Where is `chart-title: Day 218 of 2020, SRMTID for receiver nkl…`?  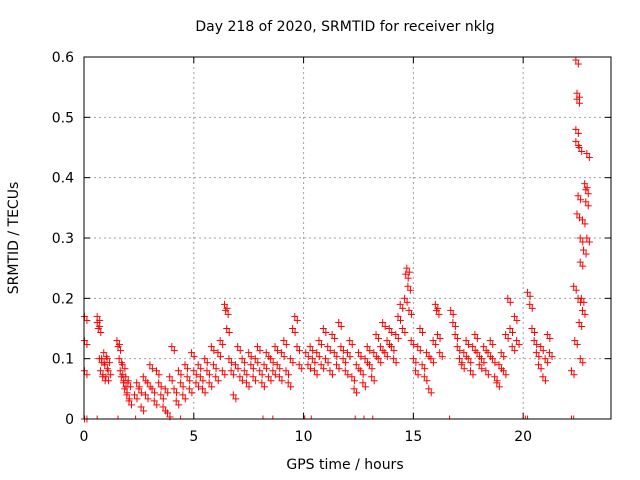
chart-title: Day 218 of 2020, SRMTID for receiver nkl… is located at coordinates (344, 27).